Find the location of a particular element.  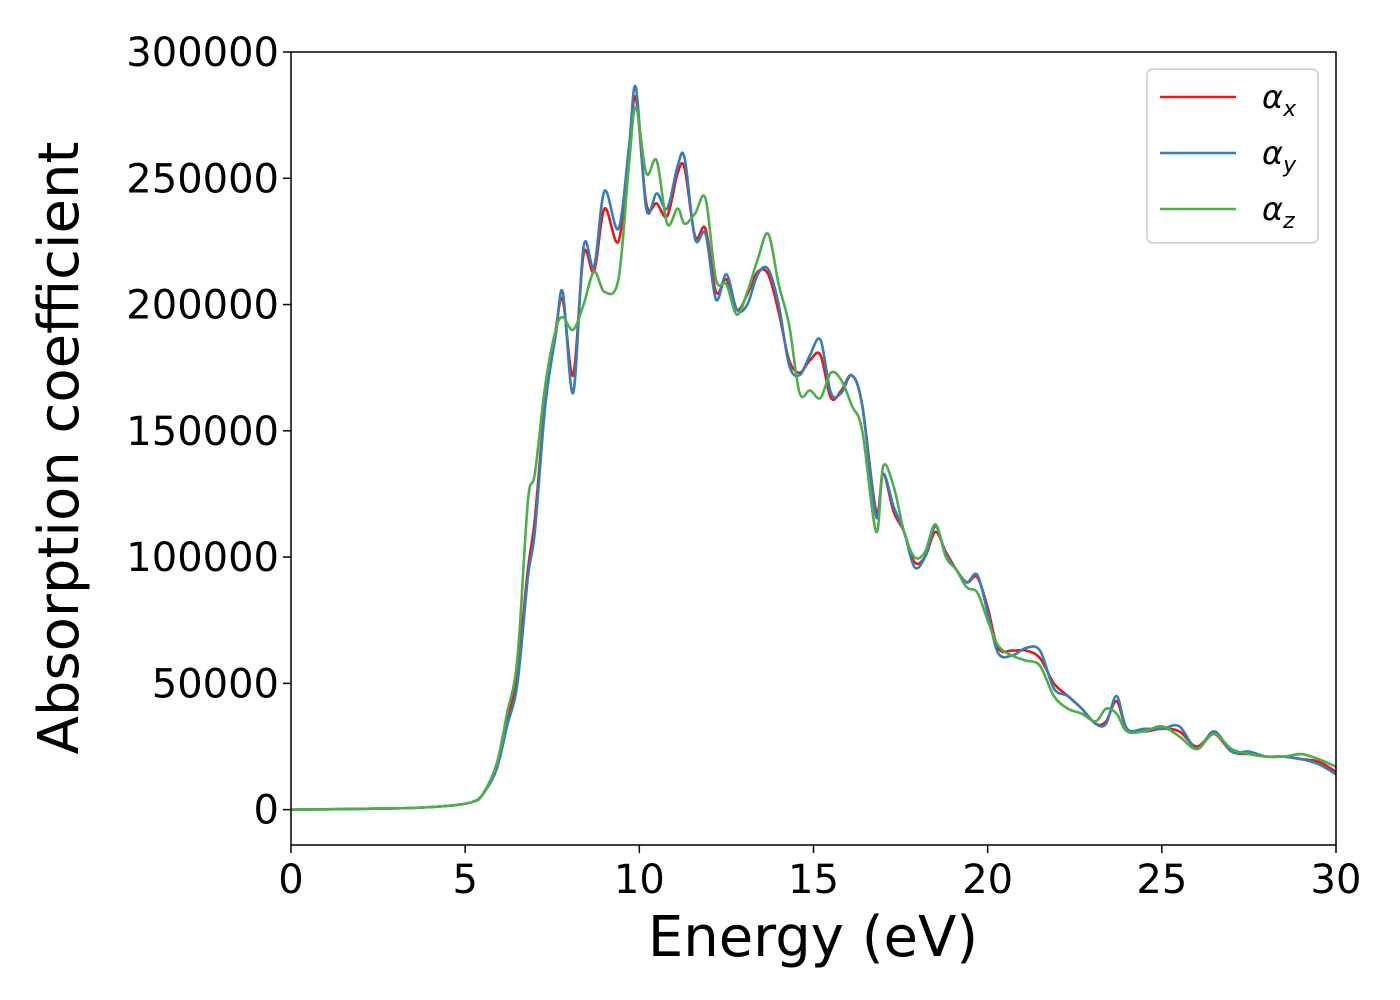

legend-label-x: αx is located at coordinates (1279, 100).